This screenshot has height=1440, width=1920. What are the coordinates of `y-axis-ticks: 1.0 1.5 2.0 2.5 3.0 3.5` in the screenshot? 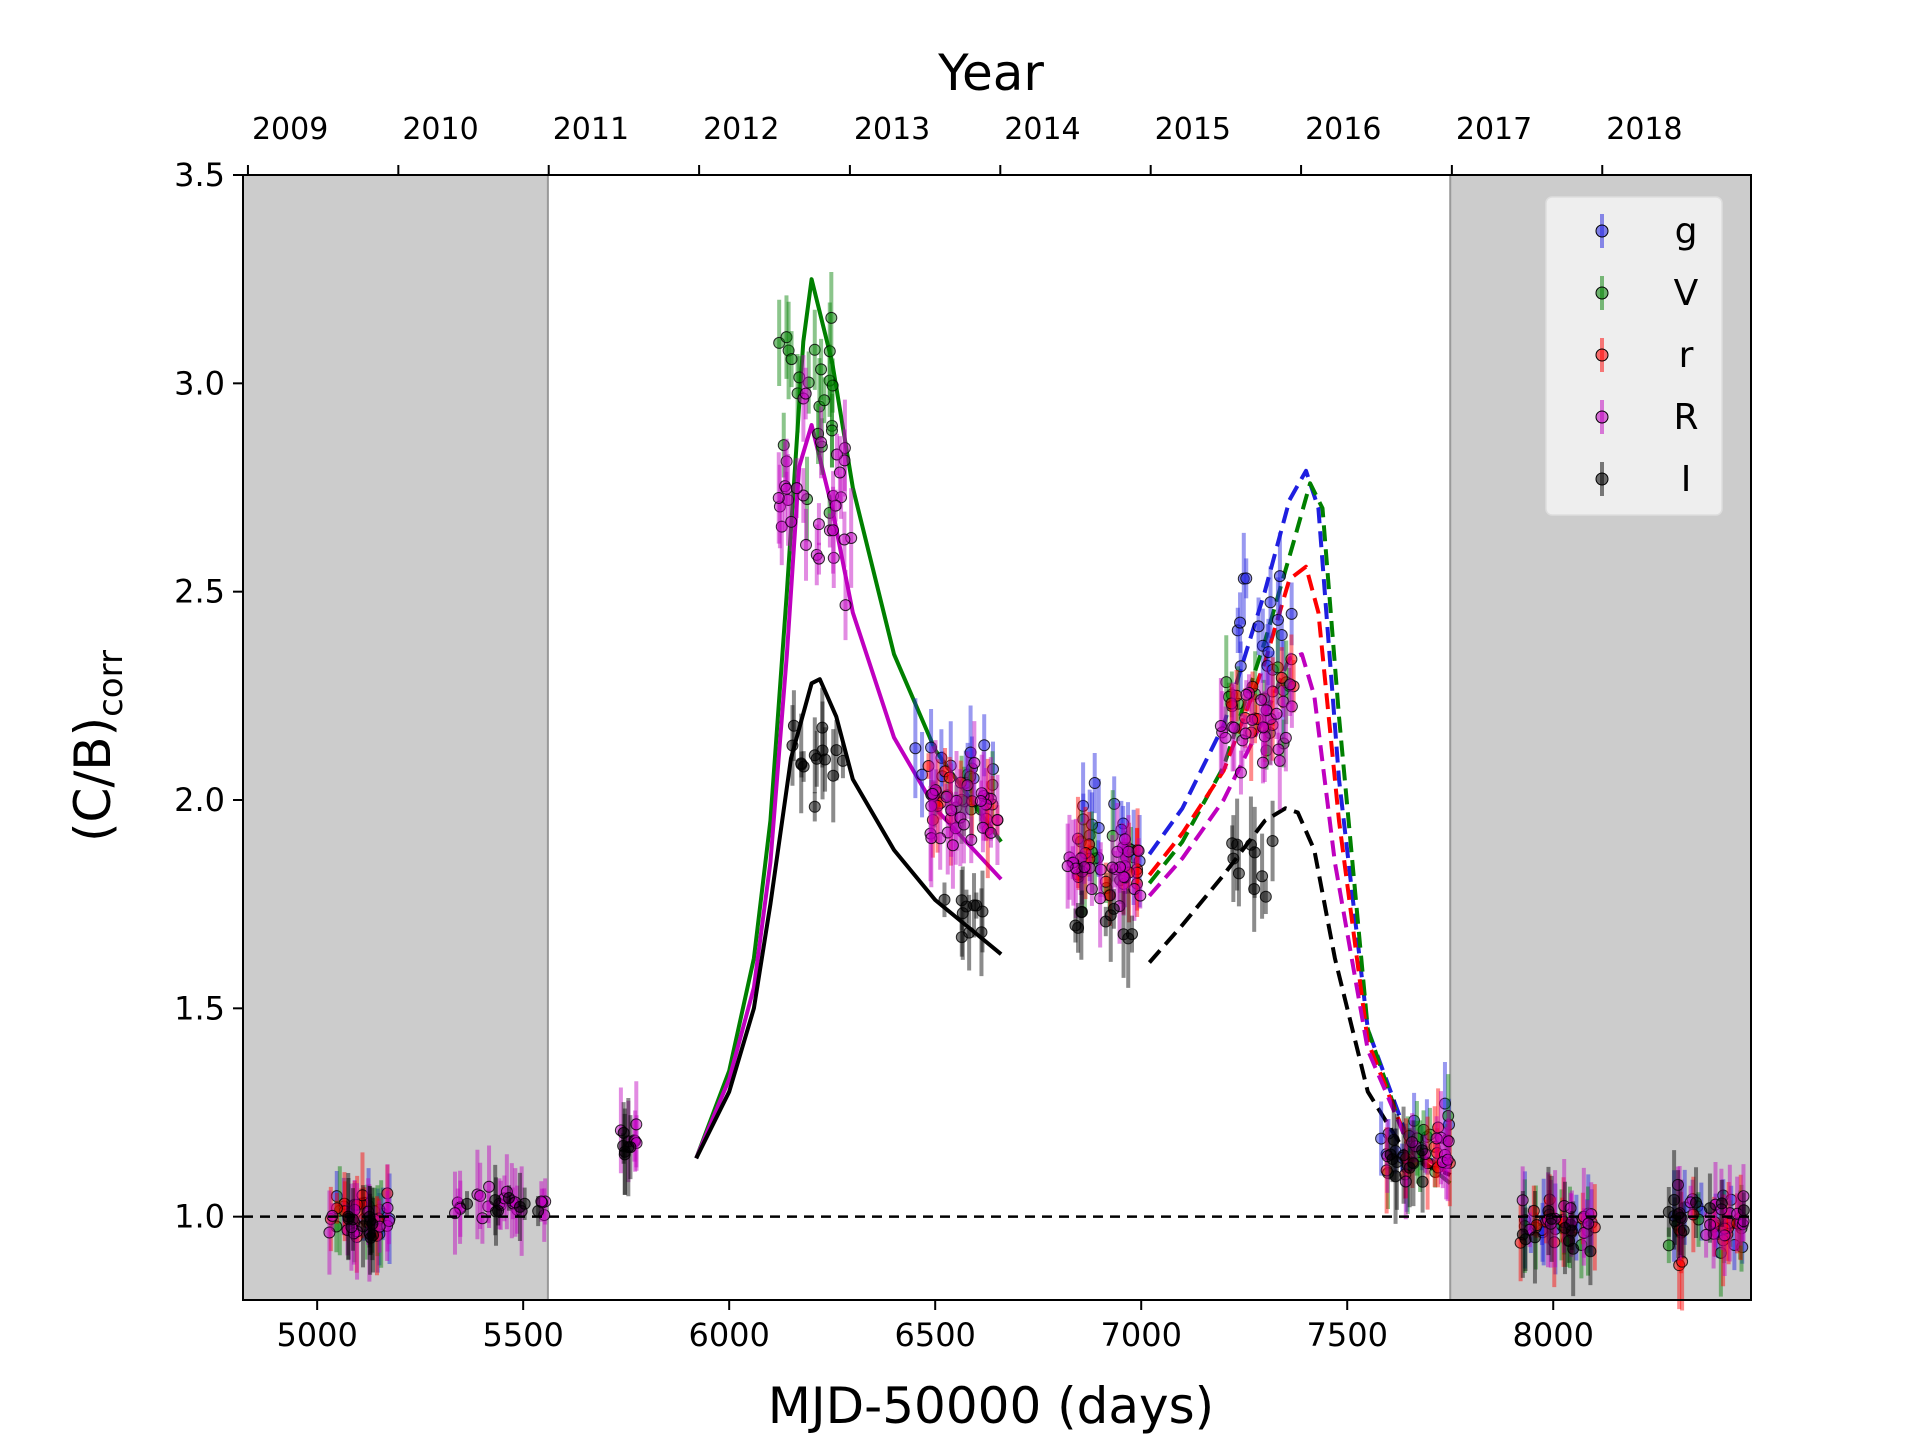 It's located at (208, 696).